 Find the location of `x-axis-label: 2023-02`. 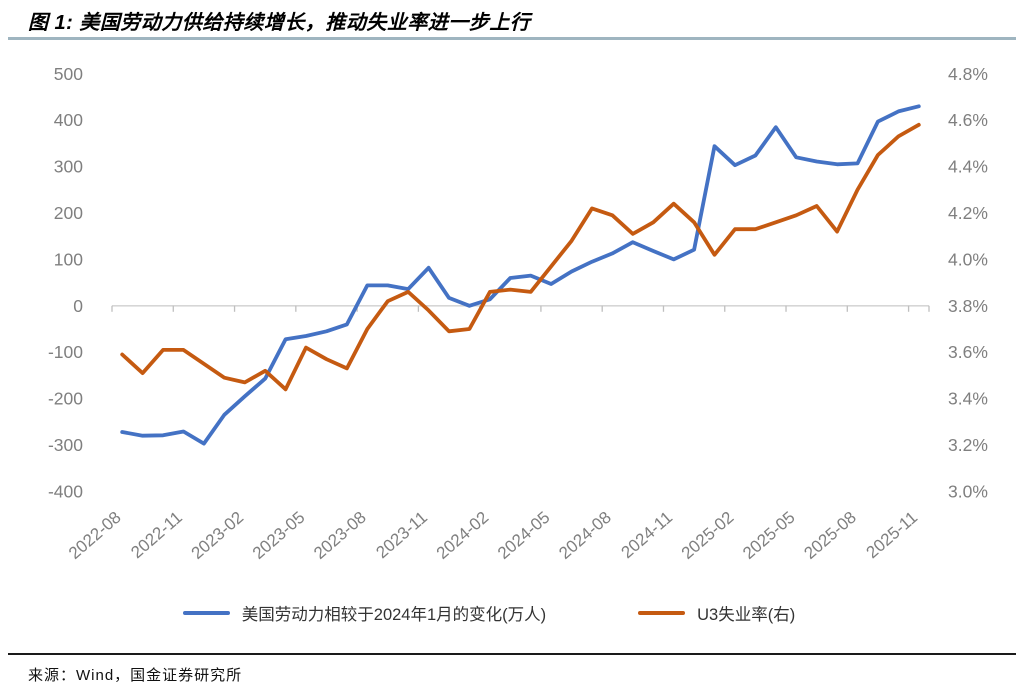

x-axis-label: 2023-02 is located at coordinates (218, 535).